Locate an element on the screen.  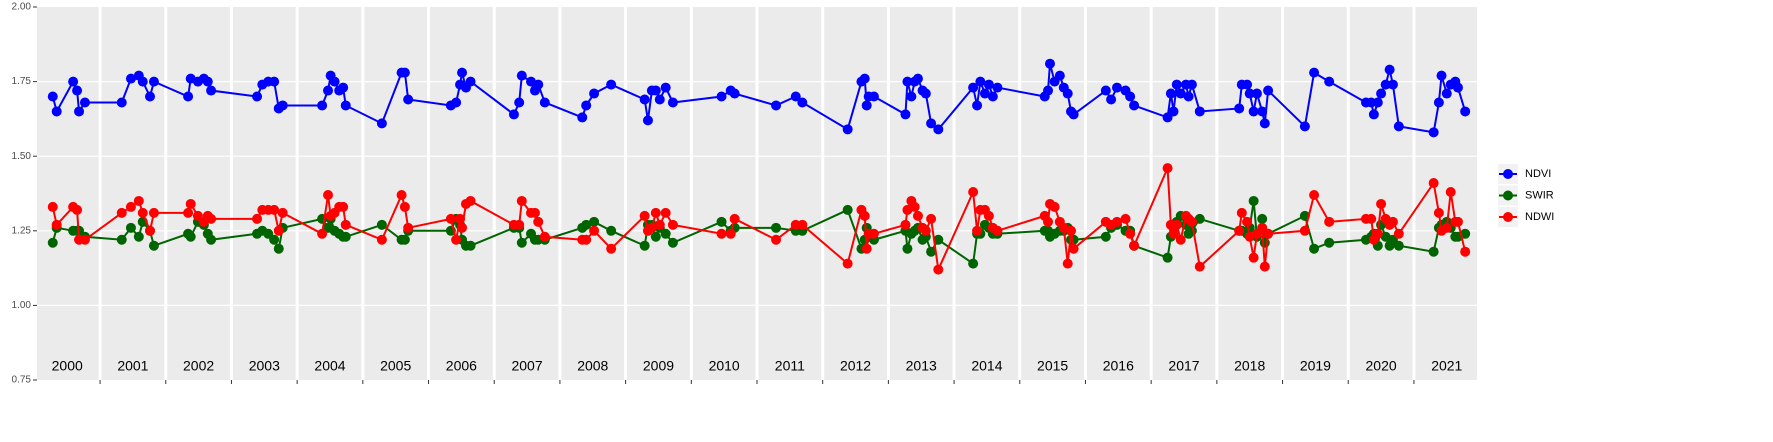
year-label: 2001 is located at coordinates (132, 366).